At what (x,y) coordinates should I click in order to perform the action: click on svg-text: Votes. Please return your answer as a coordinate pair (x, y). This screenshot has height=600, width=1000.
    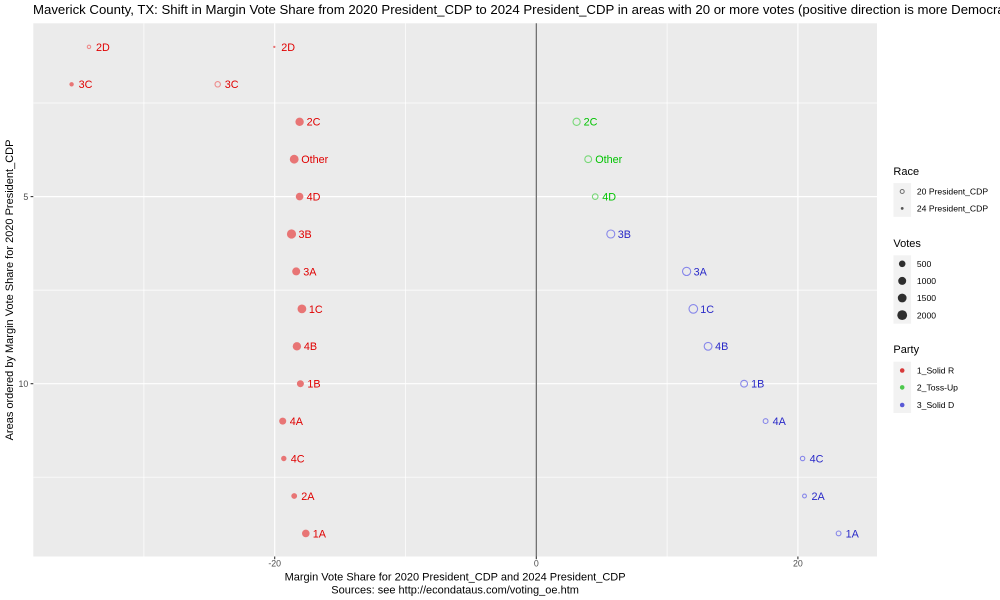
    Looking at the image, I should click on (907, 244).